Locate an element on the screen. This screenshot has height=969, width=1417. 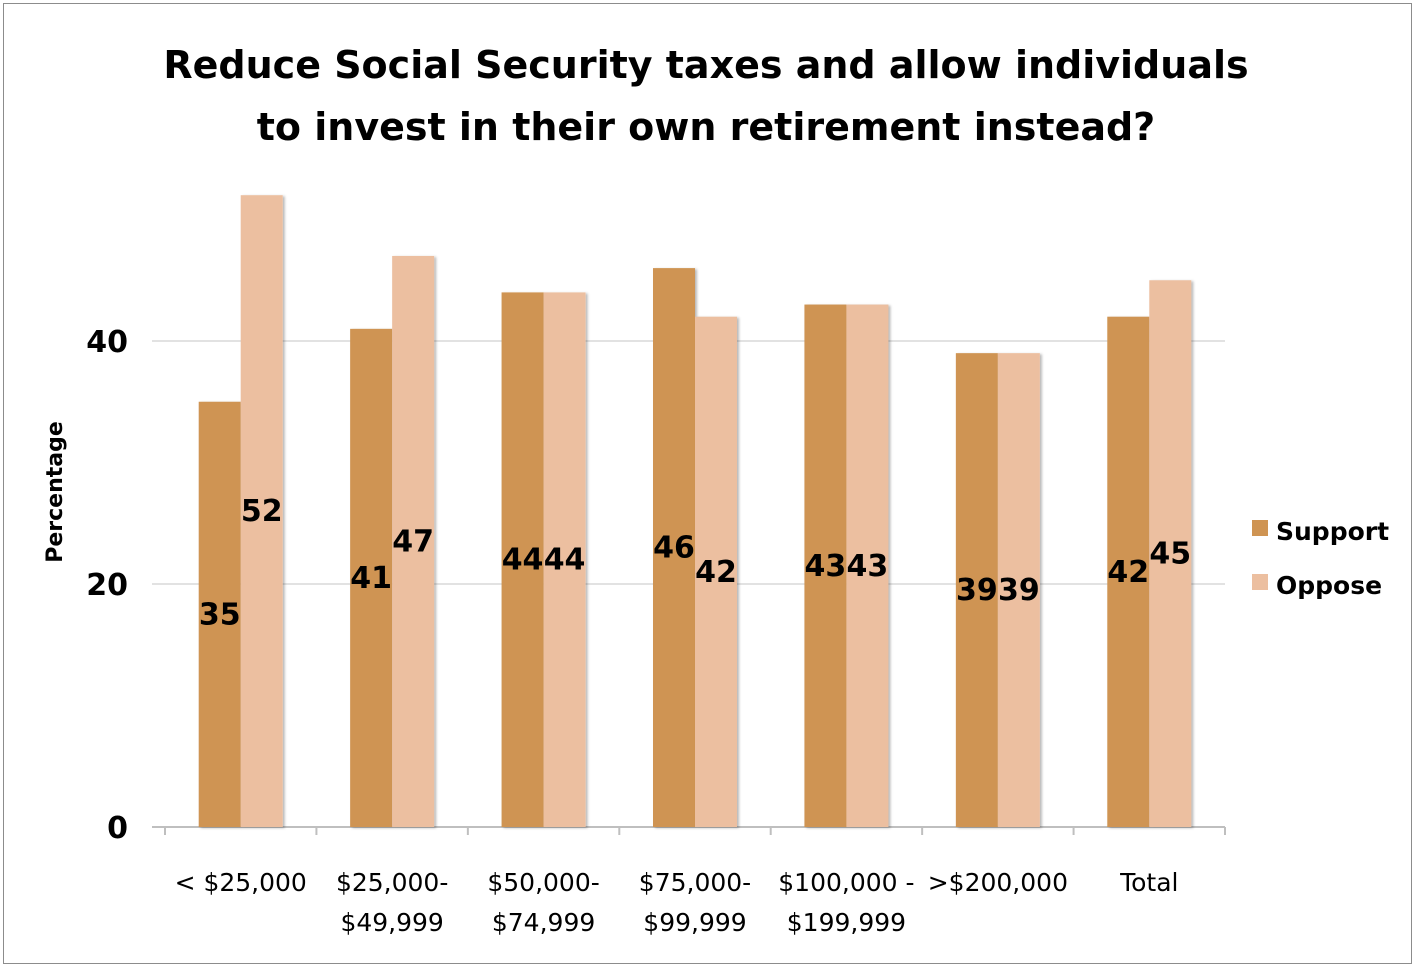
y-tick-label: 0 is located at coordinates (117, 828).